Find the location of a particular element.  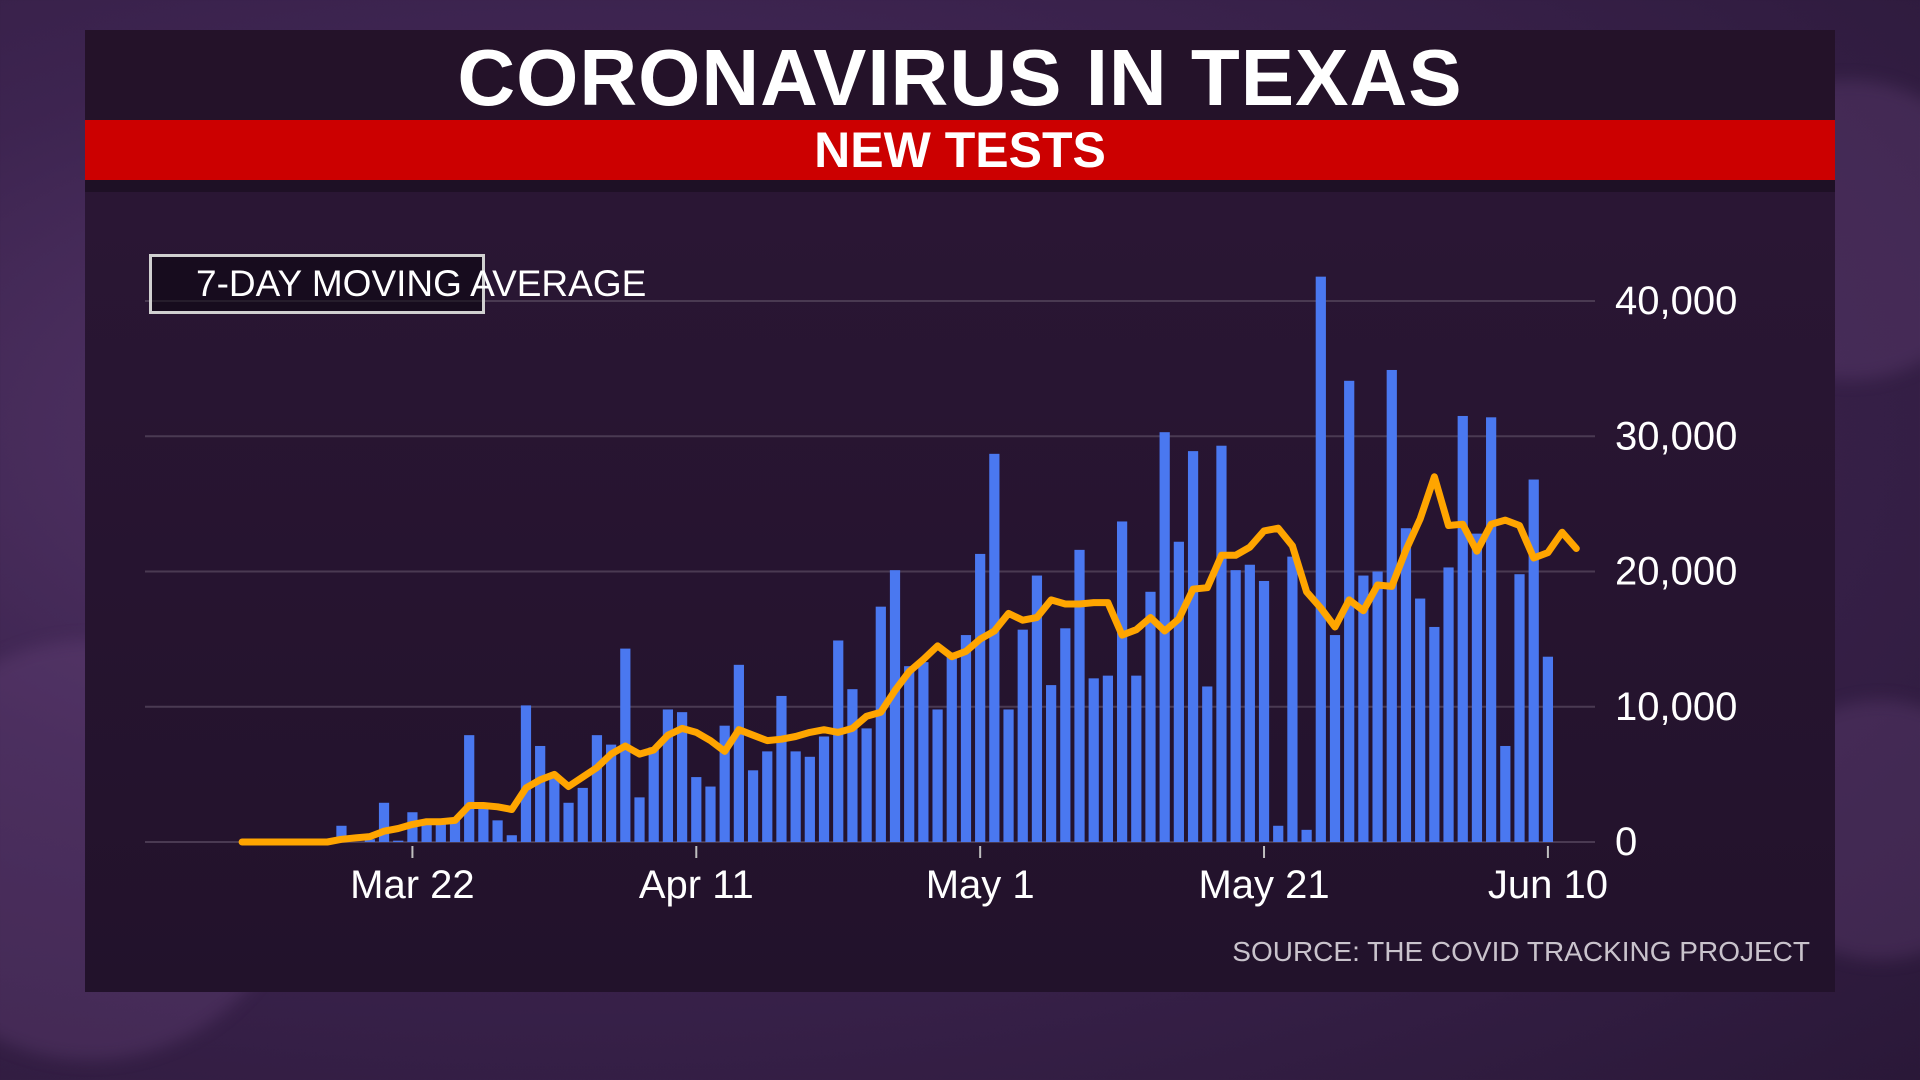

source-note: SOURCE: THE COVID TRACKING PROJECT is located at coordinates (1521, 951).